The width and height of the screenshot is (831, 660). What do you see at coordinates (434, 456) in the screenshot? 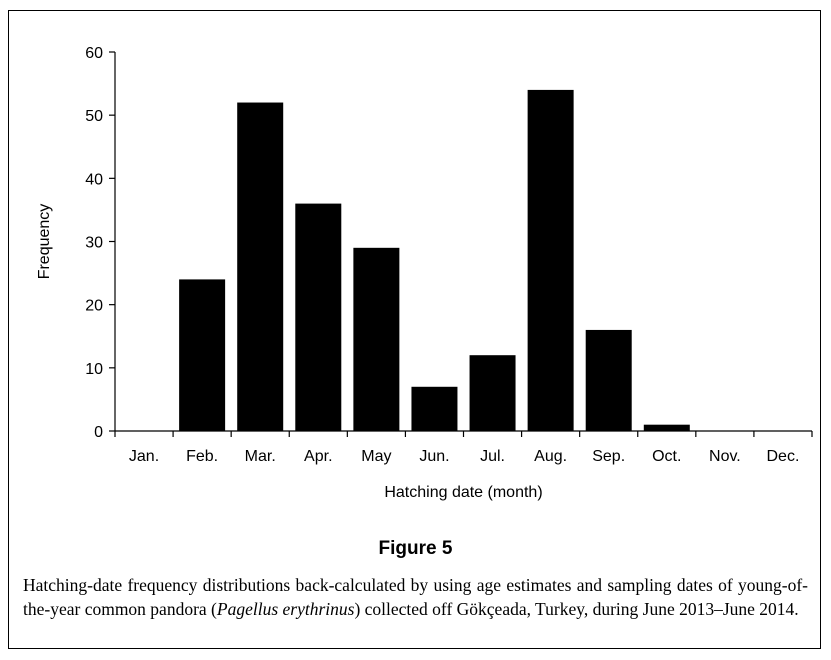
I see `x-tick-label: Jun.` at bounding box center [434, 456].